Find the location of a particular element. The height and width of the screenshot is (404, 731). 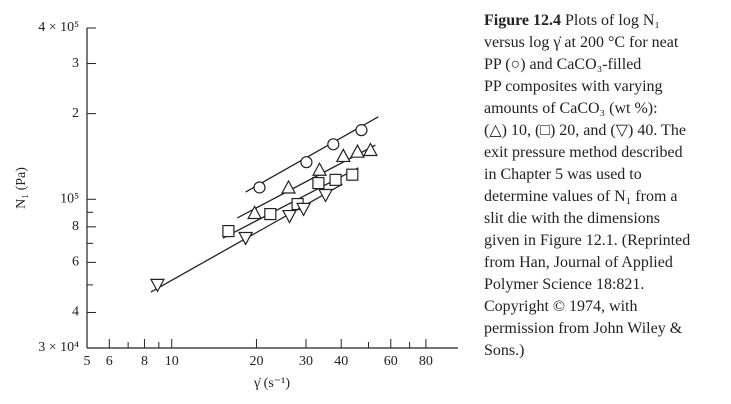

caption-line: Polymer Science 18:821. is located at coordinates (564, 284).